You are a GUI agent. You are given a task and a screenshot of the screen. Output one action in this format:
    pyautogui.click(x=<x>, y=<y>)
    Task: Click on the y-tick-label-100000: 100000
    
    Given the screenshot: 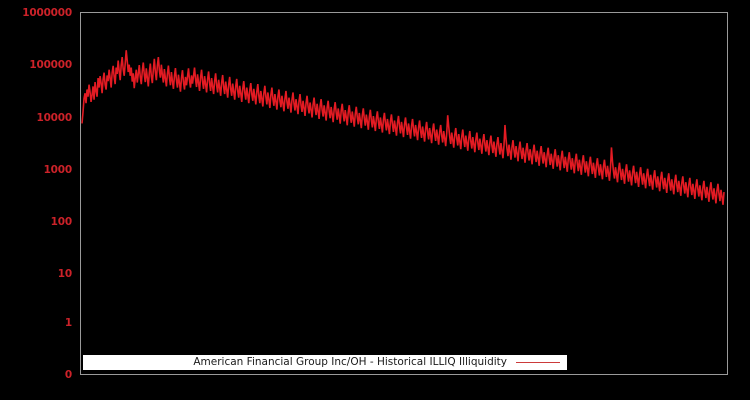 What is the action you would take?
    pyautogui.click(x=50, y=65)
    